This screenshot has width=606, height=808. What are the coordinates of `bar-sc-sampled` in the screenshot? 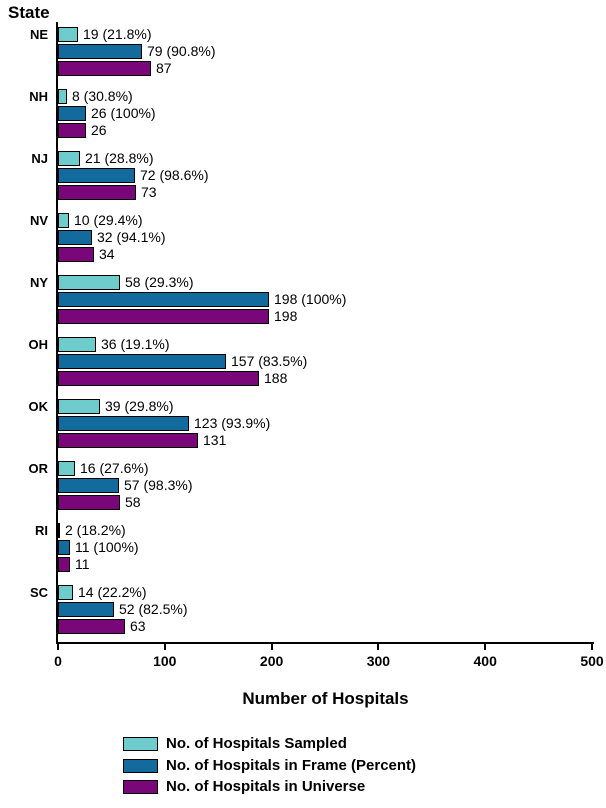 It's located at (65, 592).